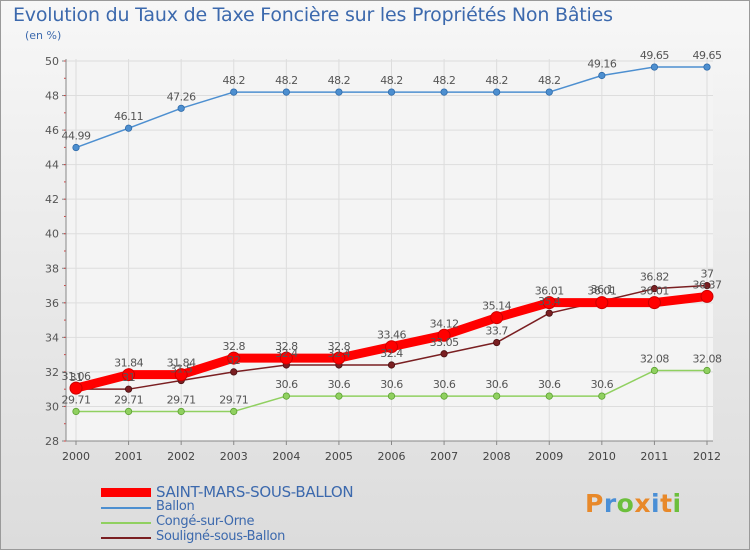  I want to click on y-tick-label: 38, so click(52, 268).